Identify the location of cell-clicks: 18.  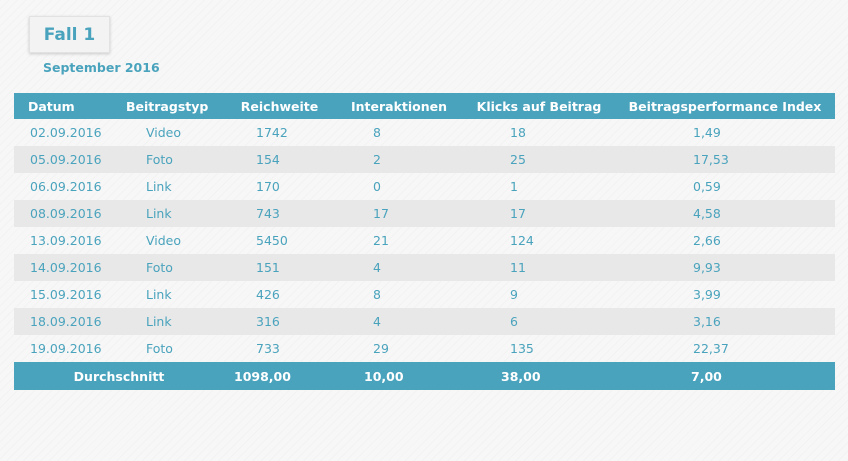
(518, 132).